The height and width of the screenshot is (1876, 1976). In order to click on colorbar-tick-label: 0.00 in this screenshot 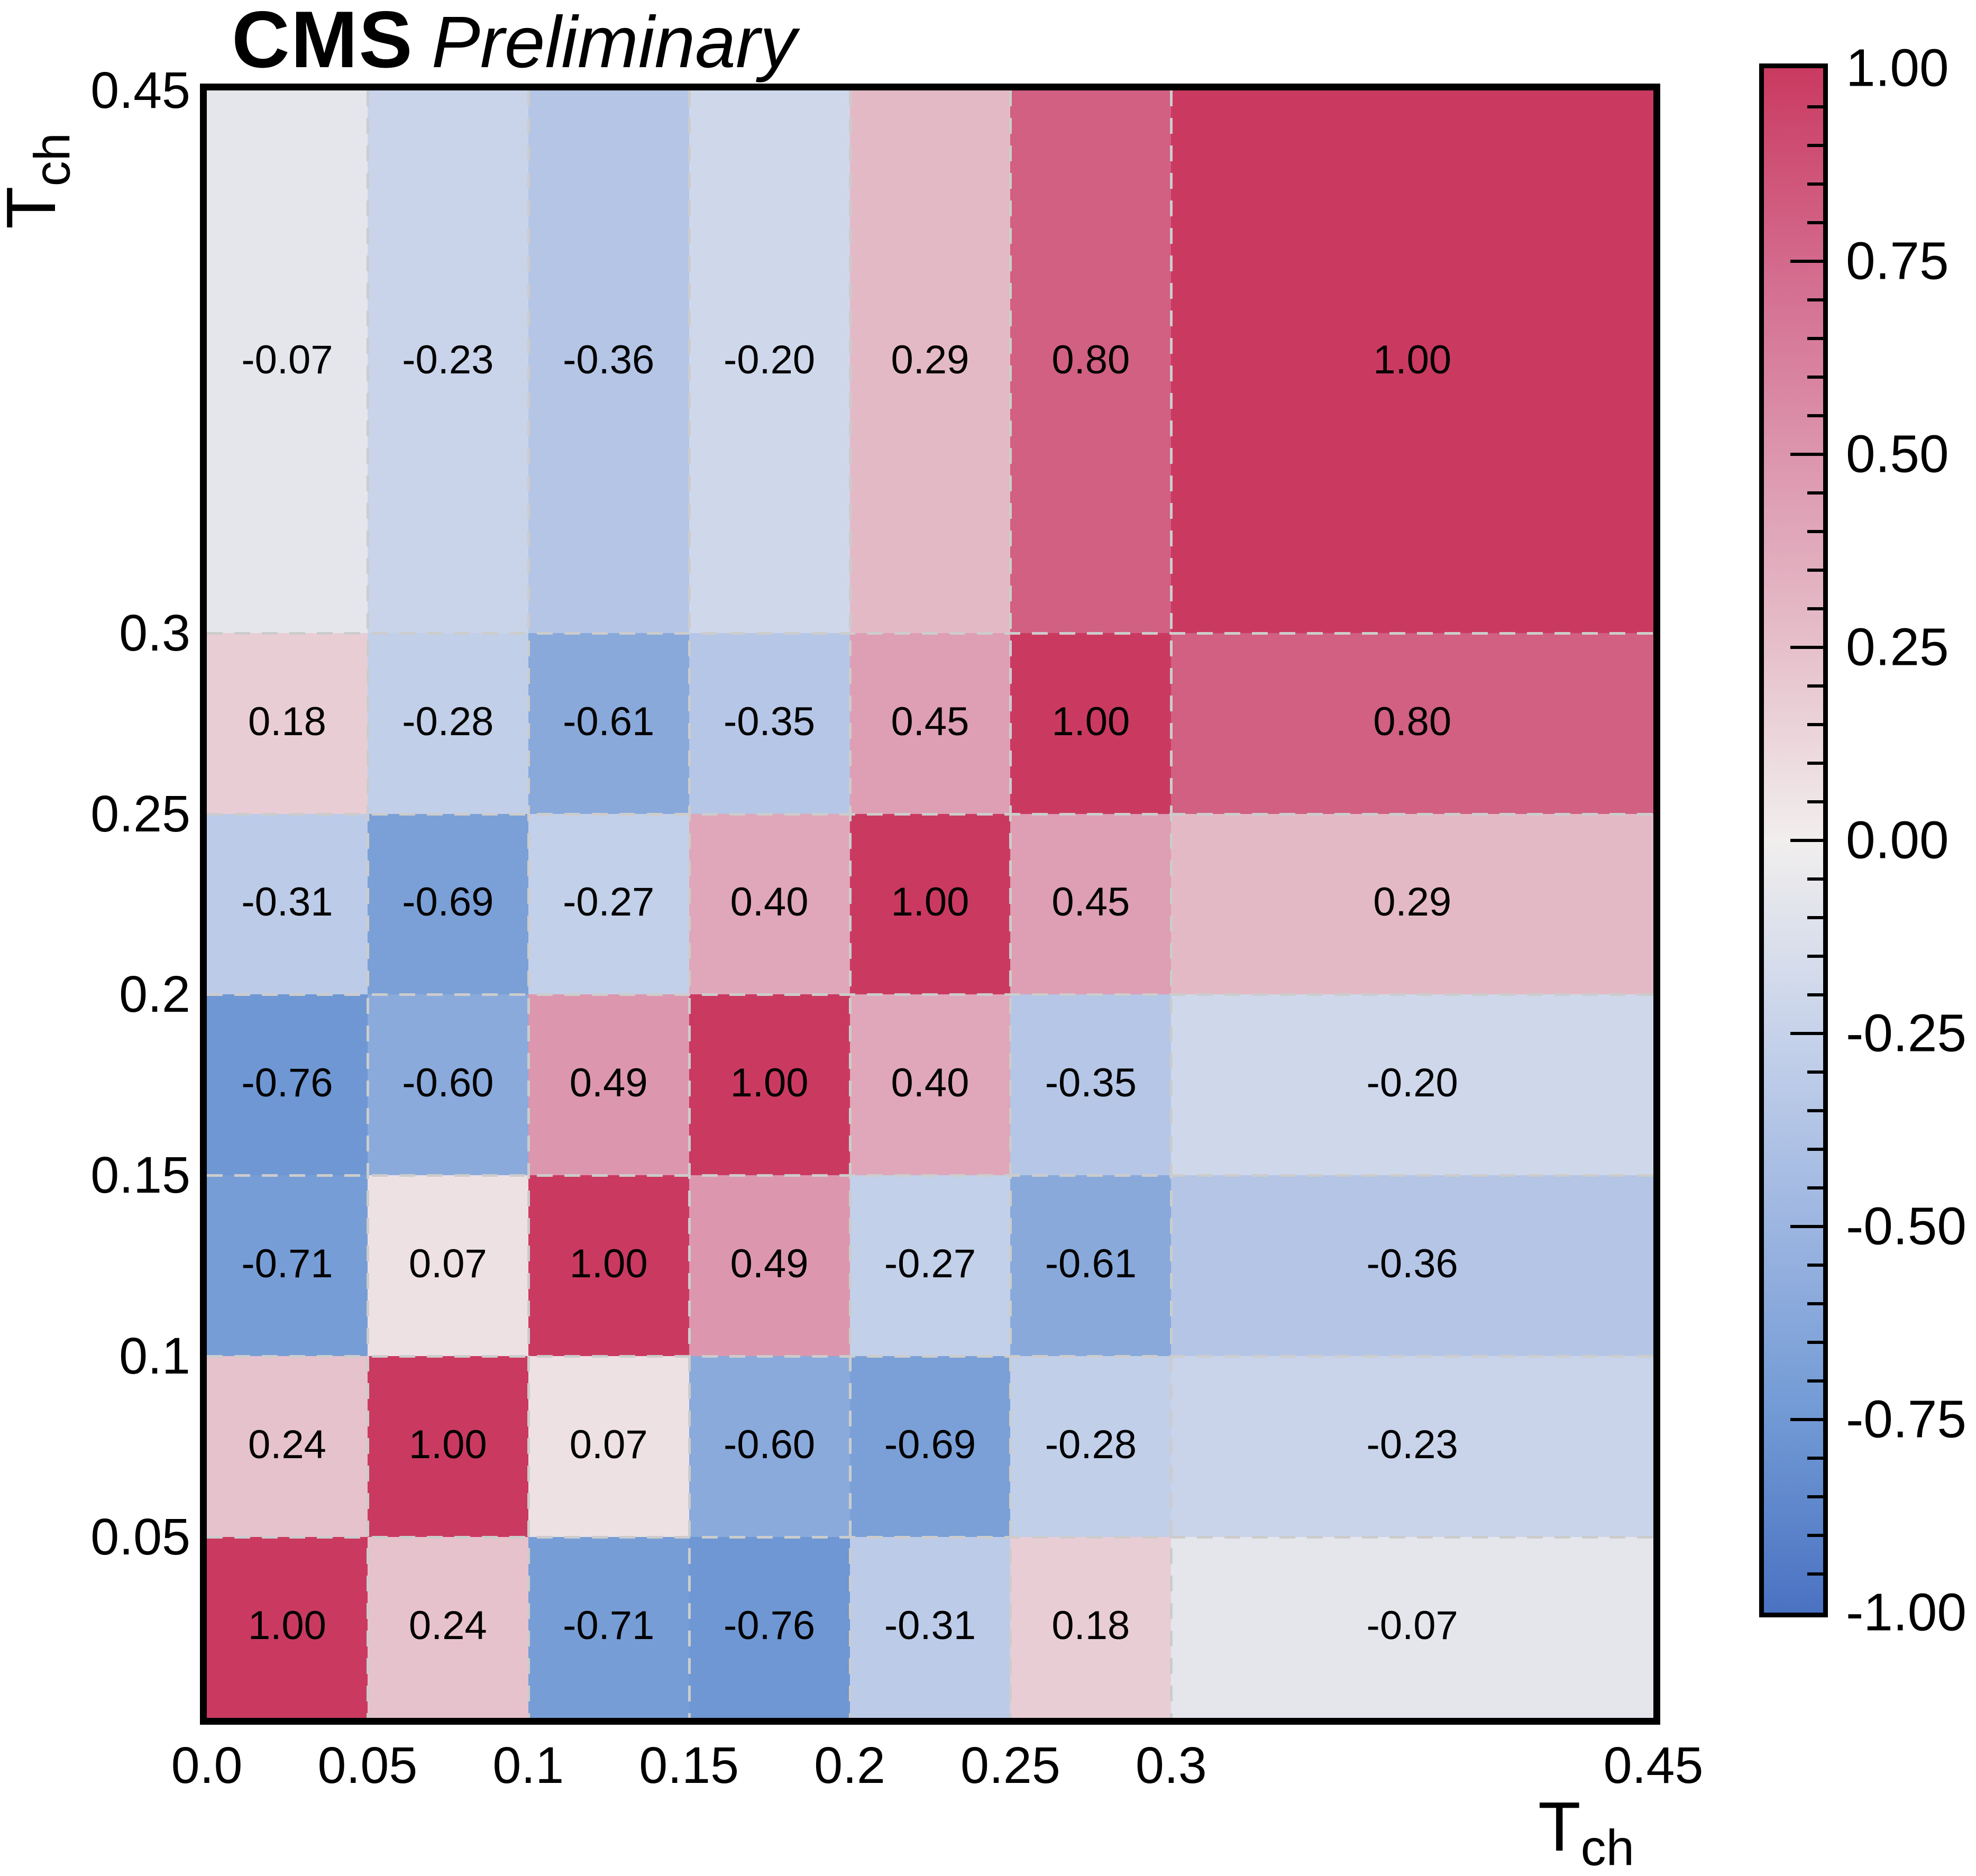, I will do `click(1897, 840)`.